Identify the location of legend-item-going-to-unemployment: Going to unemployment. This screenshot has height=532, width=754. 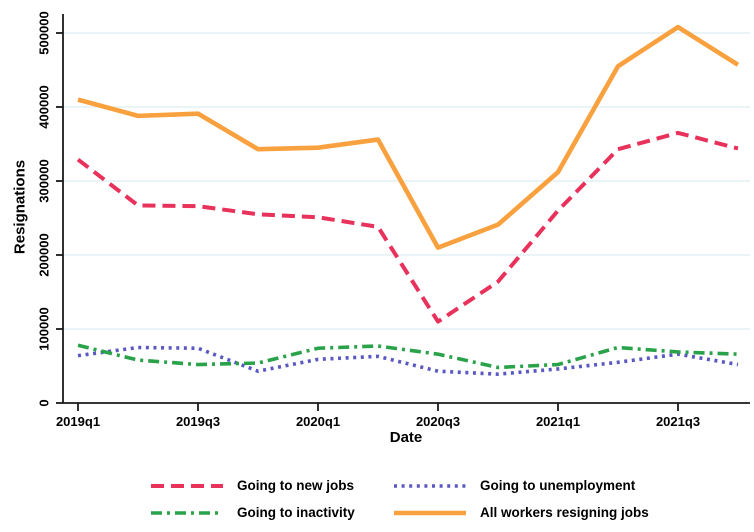
(513, 486).